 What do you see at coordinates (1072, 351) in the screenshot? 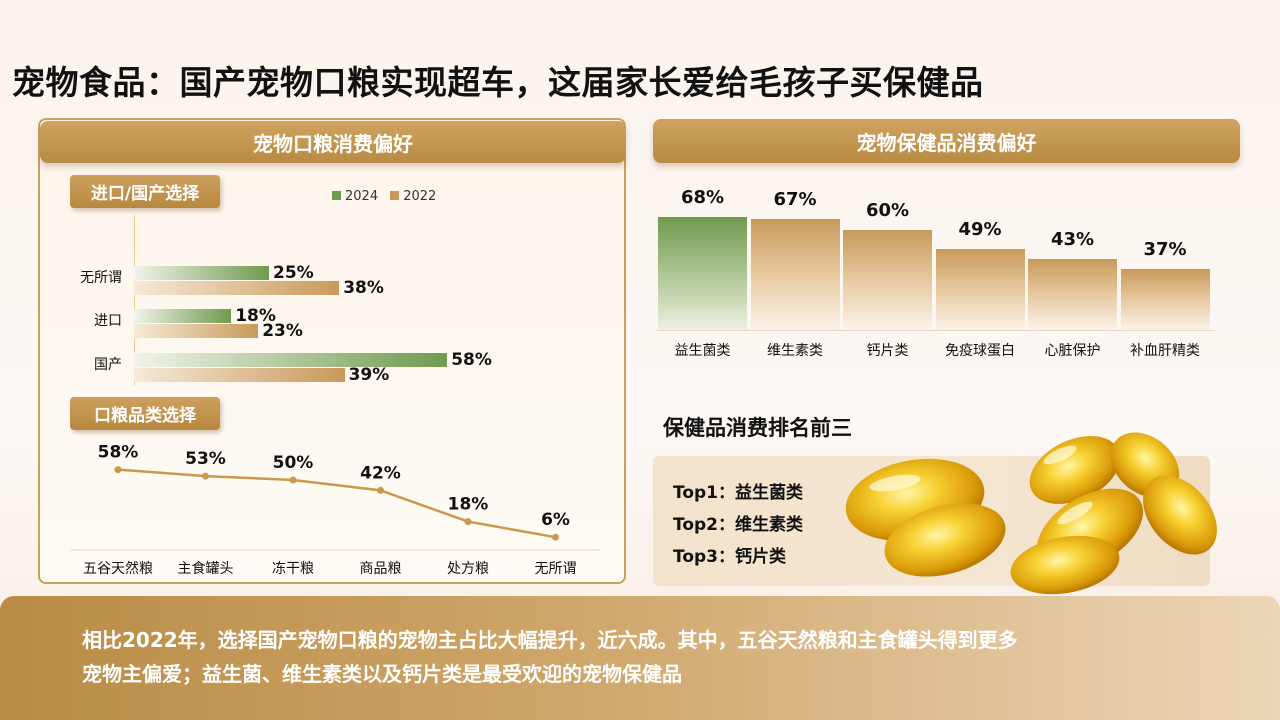
I see `category-label: 心脏保护` at bounding box center [1072, 351].